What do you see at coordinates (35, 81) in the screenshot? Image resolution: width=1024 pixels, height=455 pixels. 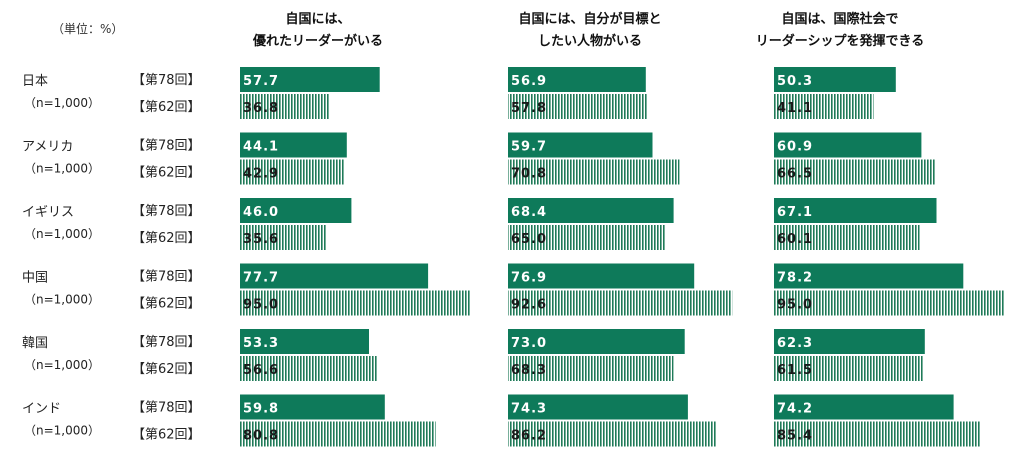 I see `country-label: 日本` at bounding box center [35, 81].